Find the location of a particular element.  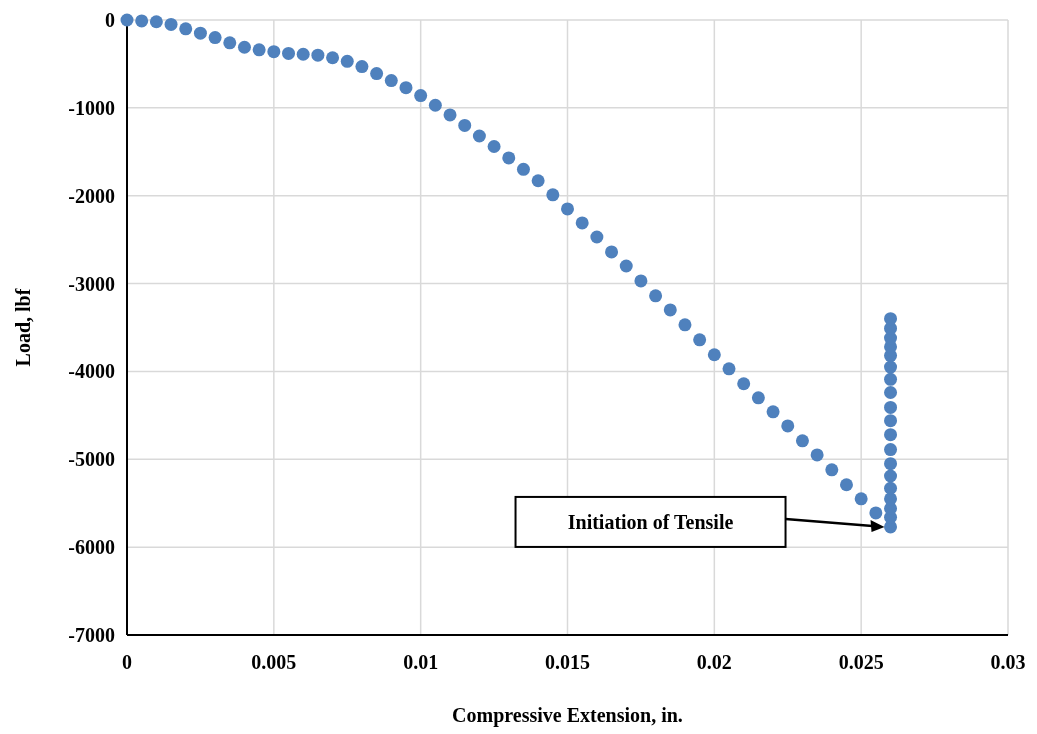

annotation: Initiation of Tensile is located at coordinates (650, 521).